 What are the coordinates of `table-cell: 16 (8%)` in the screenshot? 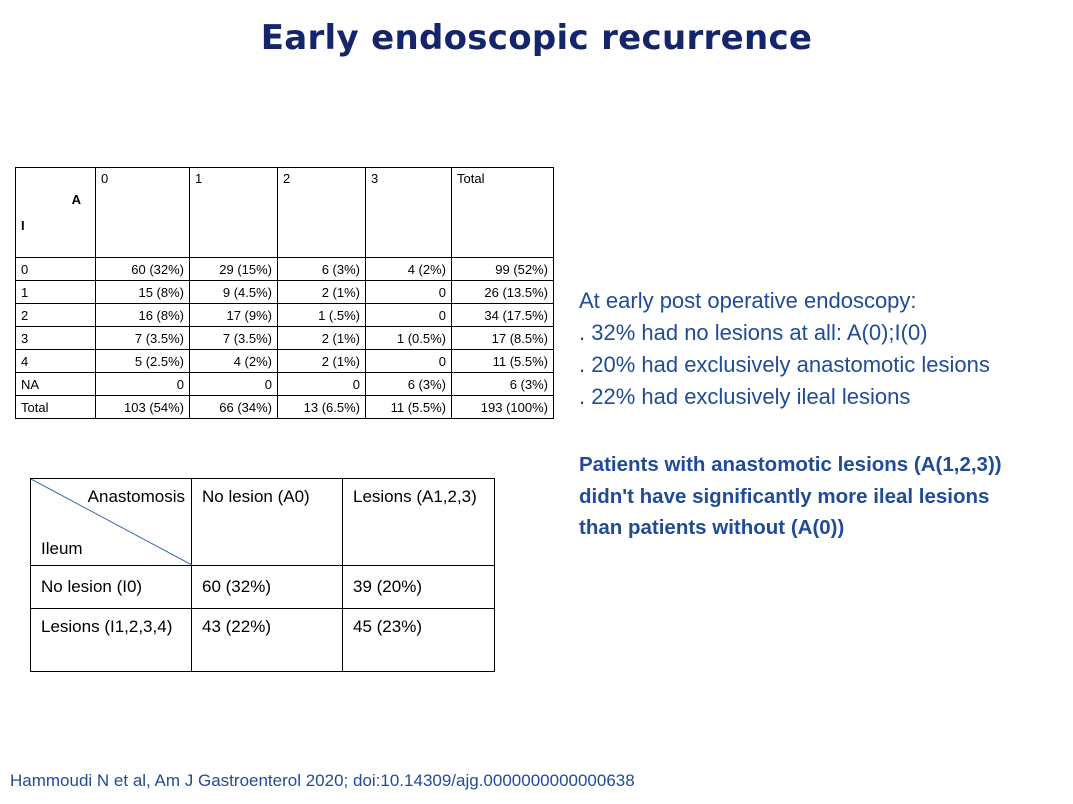 It's located at (142, 315).